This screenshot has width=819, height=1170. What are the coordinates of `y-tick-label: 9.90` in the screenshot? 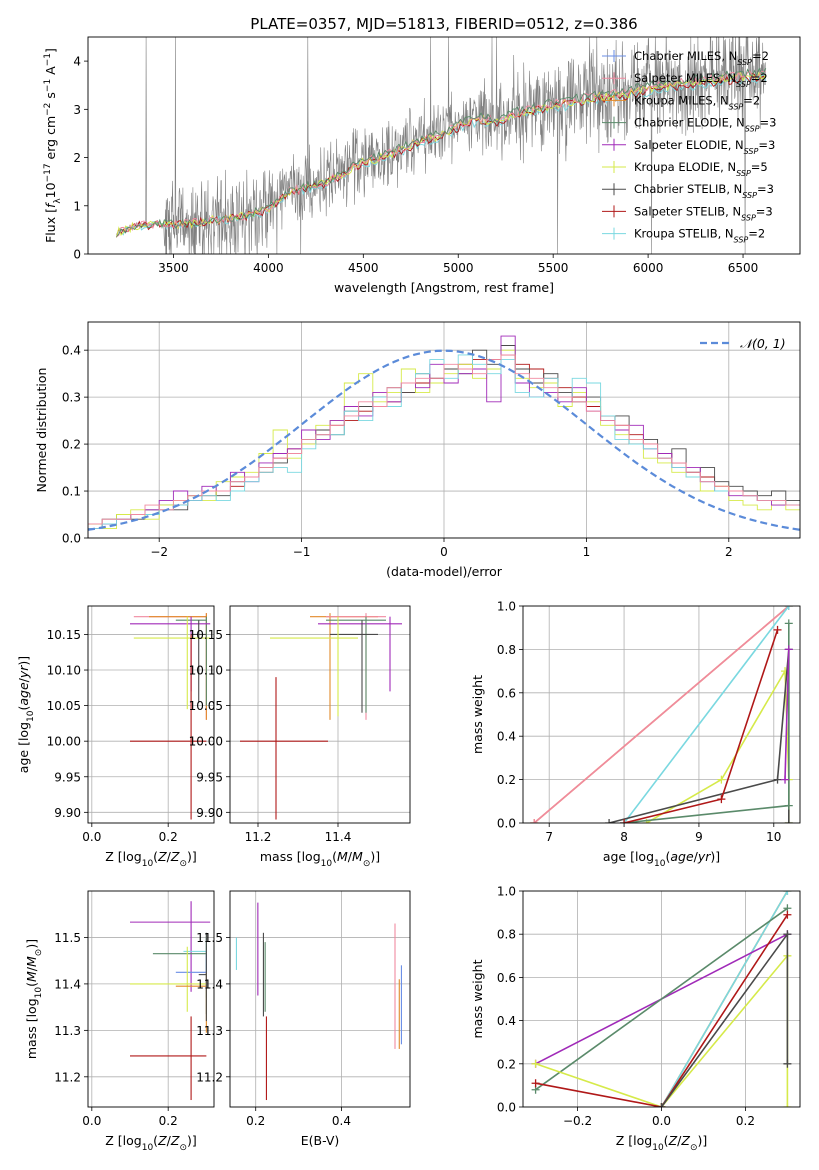 It's located at (209, 813).